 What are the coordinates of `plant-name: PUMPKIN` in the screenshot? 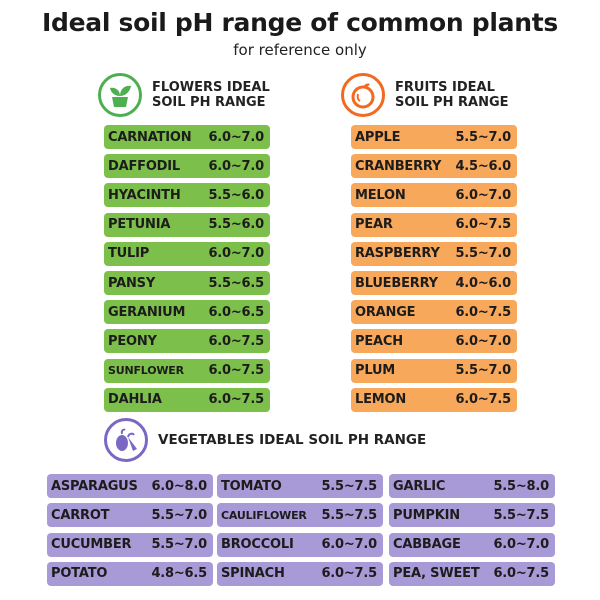 It's located at (426, 515).